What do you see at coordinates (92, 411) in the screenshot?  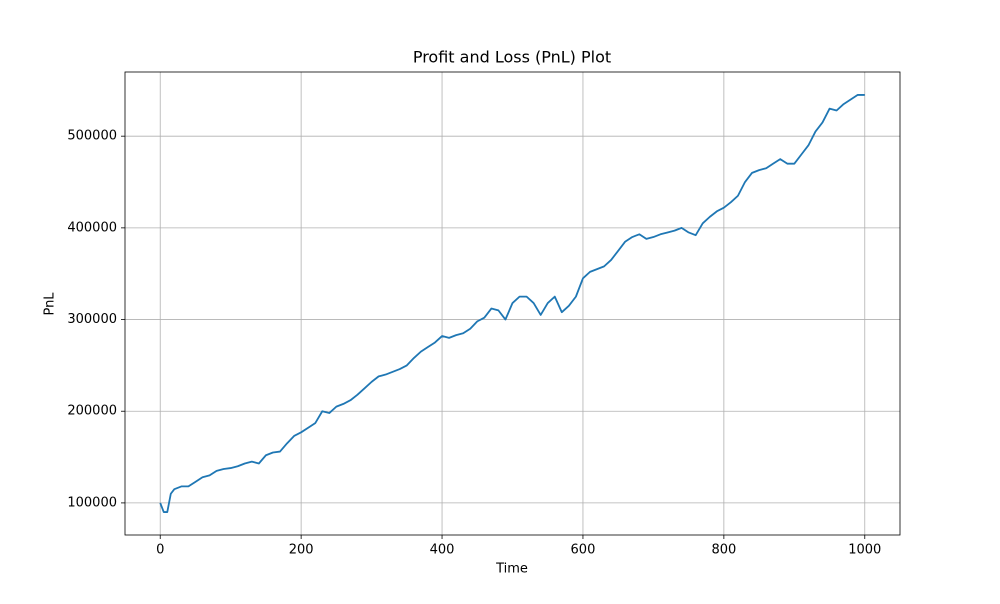 I see `y-tick-label: 200000` at bounding box center [92, 411].